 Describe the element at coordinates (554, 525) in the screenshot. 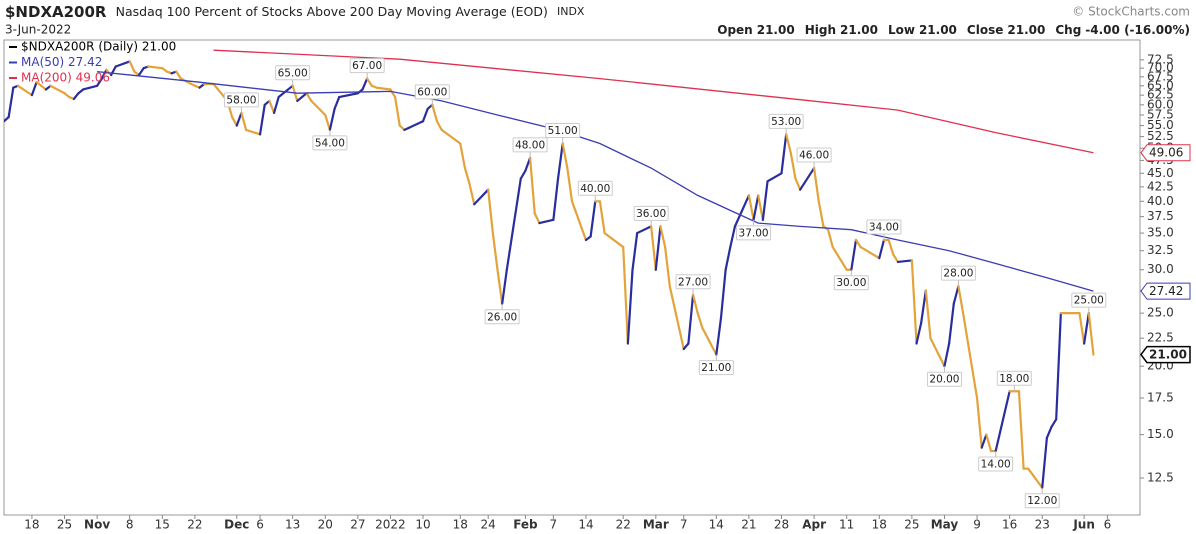

I see `x-tick-label: 7` at that location.